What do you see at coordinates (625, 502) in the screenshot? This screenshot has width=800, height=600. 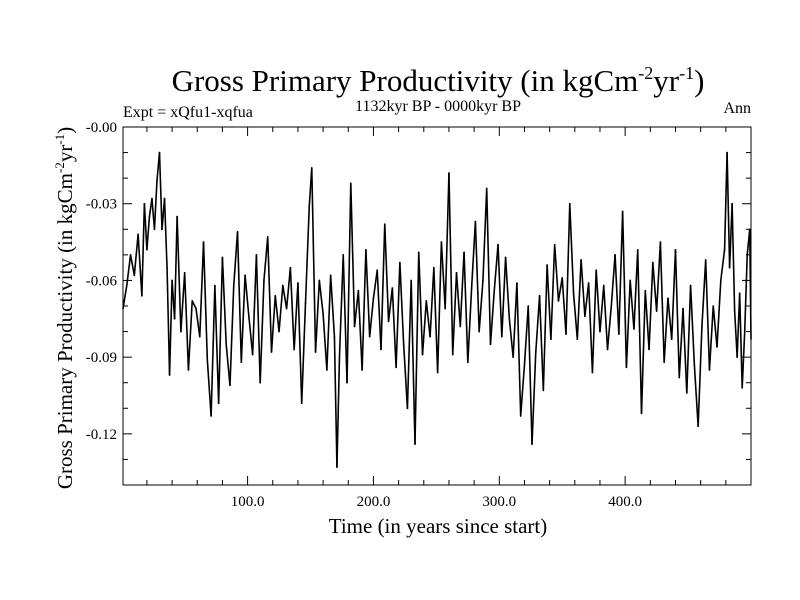 I see `x-tick-label: 400.0` at bounding box center [625, 502].